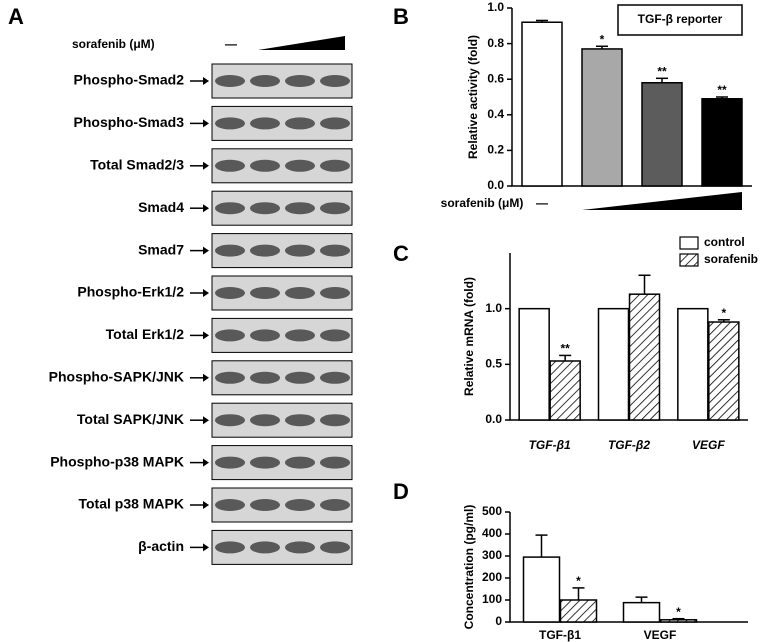 The image size is (761, 642). Describe the element at coordinates (660, 635) in the screenshot. I see `x-tick-label: VEGF` at that location.